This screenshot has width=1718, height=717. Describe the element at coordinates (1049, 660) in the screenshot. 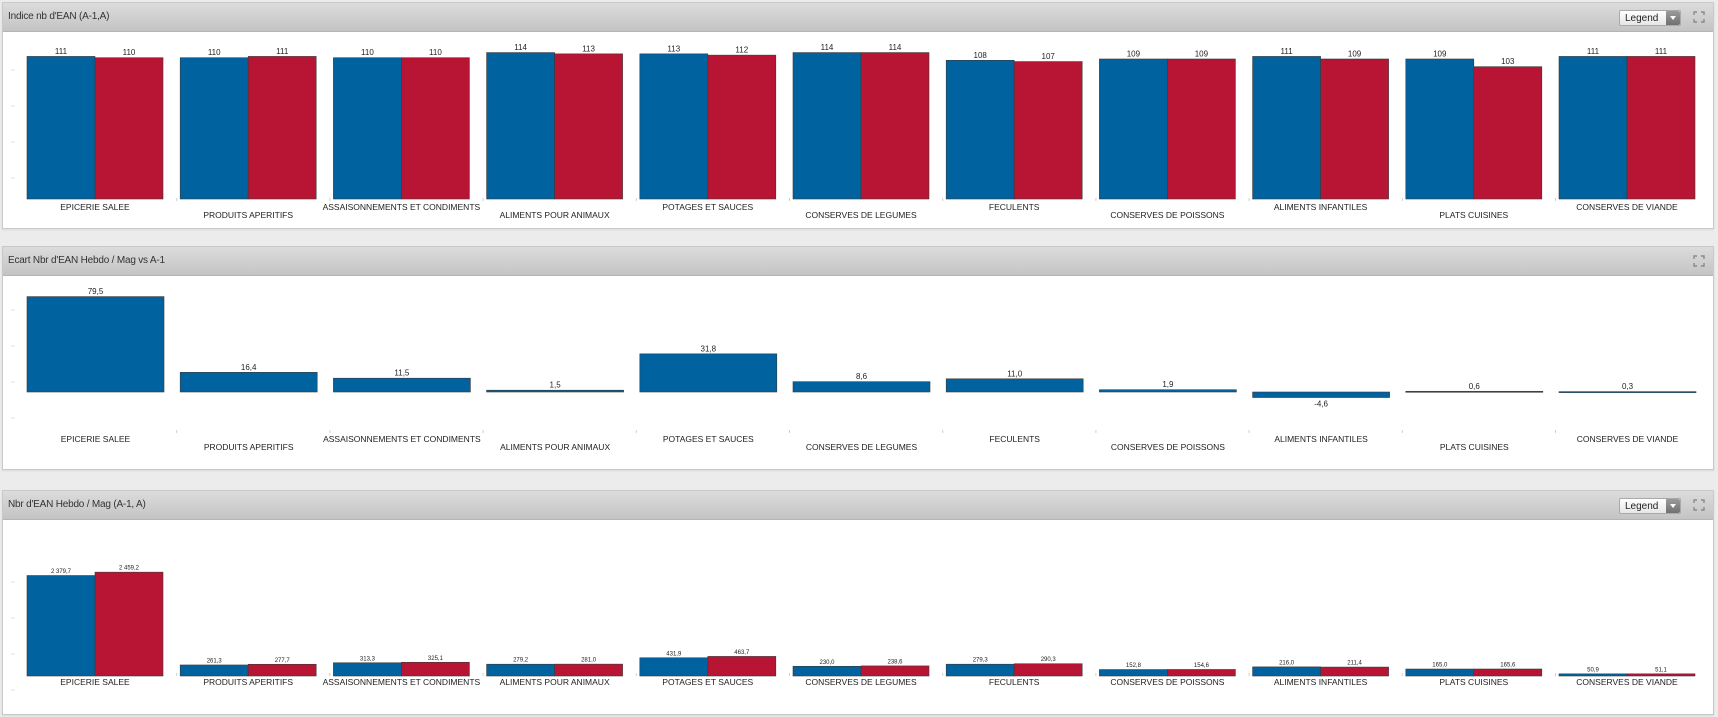

I see `data-label: 290,3` at that location.